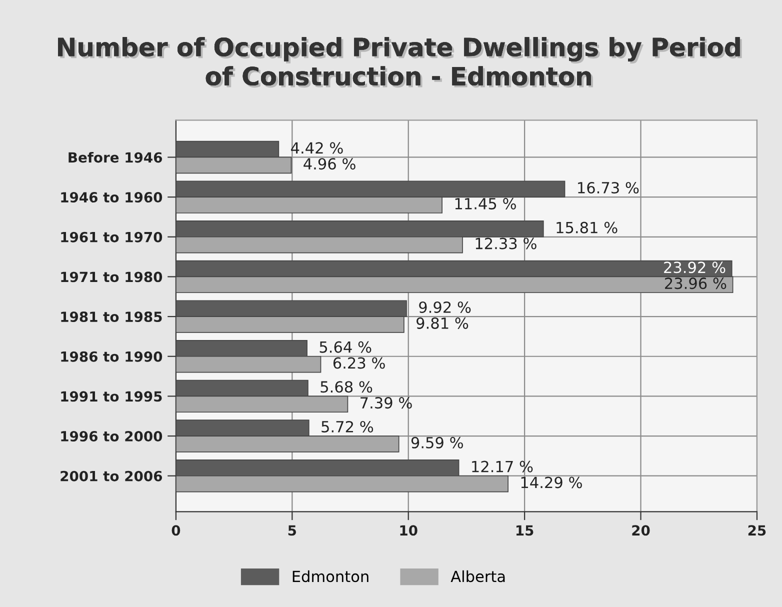 The width and height of the screenshot is (782, 607). I want to click on y-tick-label: 1946 to 1960, so click(111, 197).